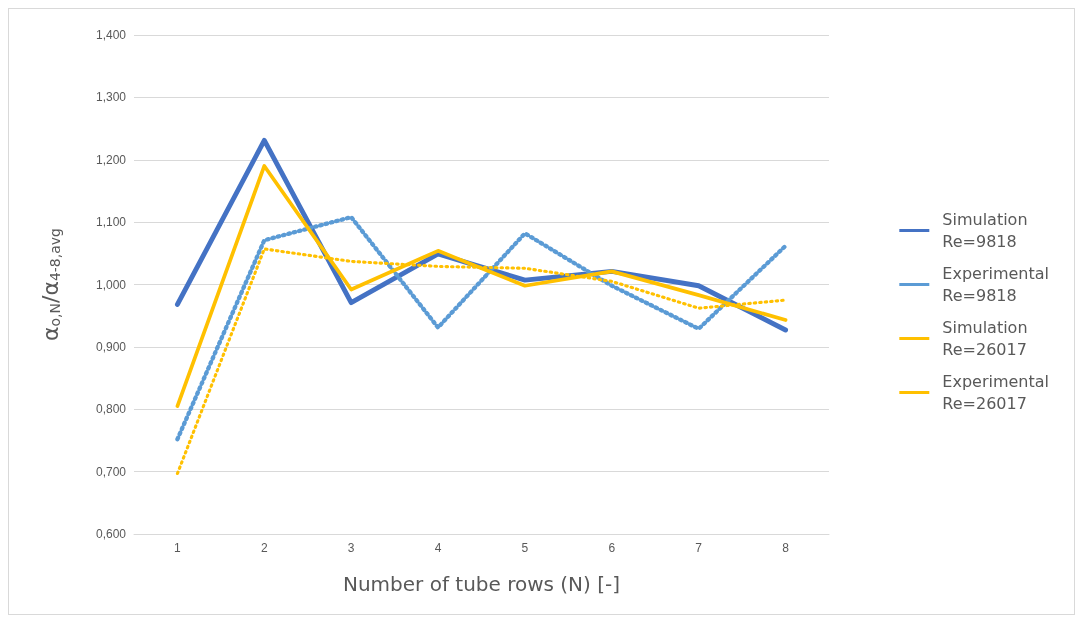 The height and width of the screenshot is (627, 1085). What do you see at coordinates (264, 548) in the screenshot?
I see `x-tick-label: 2` at bounding box center [264, 548].